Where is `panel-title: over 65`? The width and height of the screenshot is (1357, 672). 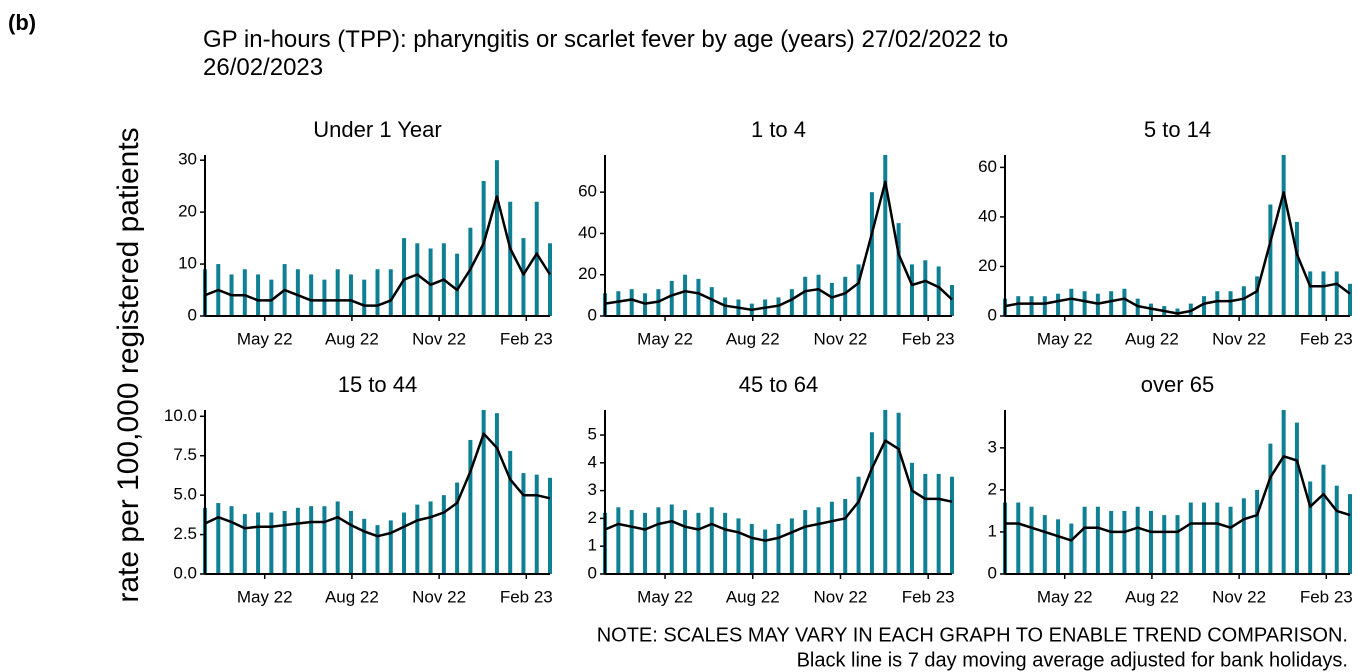
panel-title: over 65 is located at coordinates (1177, 384).